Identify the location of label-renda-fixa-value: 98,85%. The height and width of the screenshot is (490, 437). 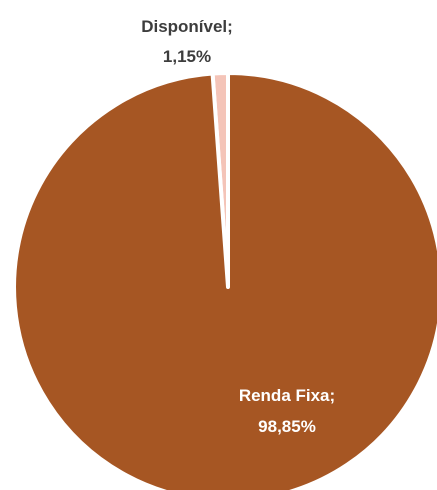
(287, 426).